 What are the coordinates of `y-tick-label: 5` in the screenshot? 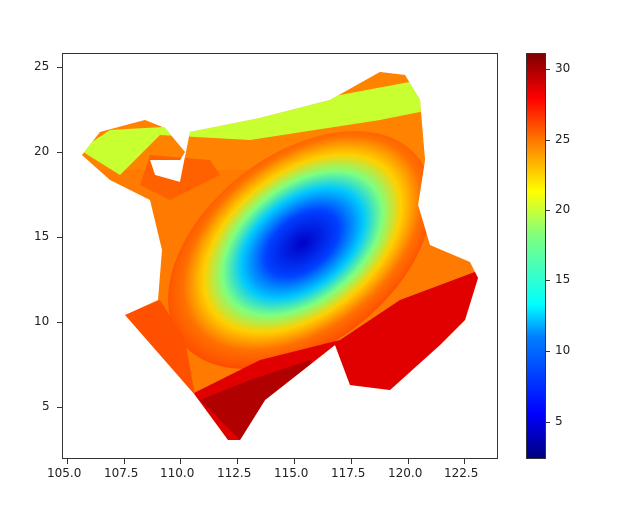 It's located at (46, 406).